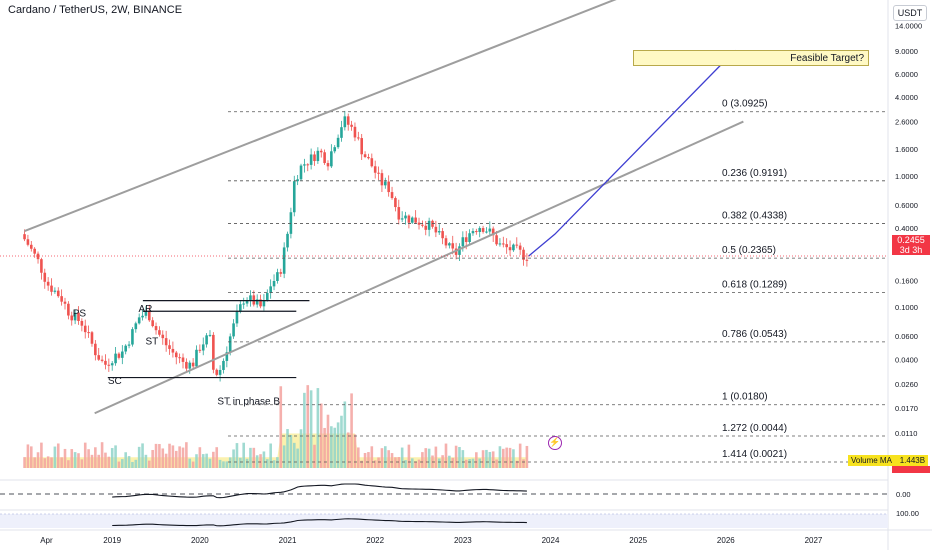 This screenshot has width=932, height=550. What do you see at coordinates (80, 313) in the screenshot?
I see `wyckoff-label: PS` at bounding box center [80, 313].